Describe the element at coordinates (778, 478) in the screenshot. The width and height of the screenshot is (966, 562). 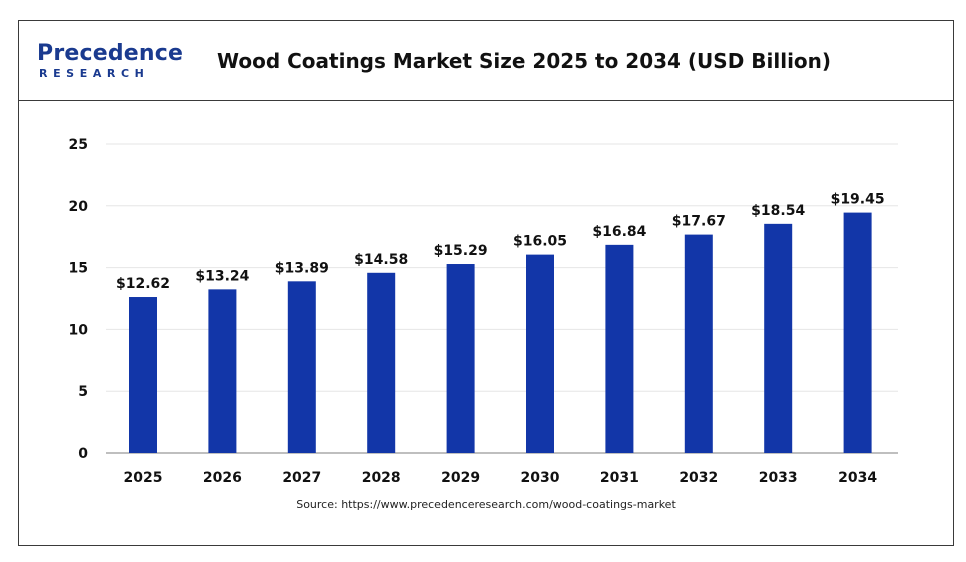
I see `x-tick-label: 2033` at that location.